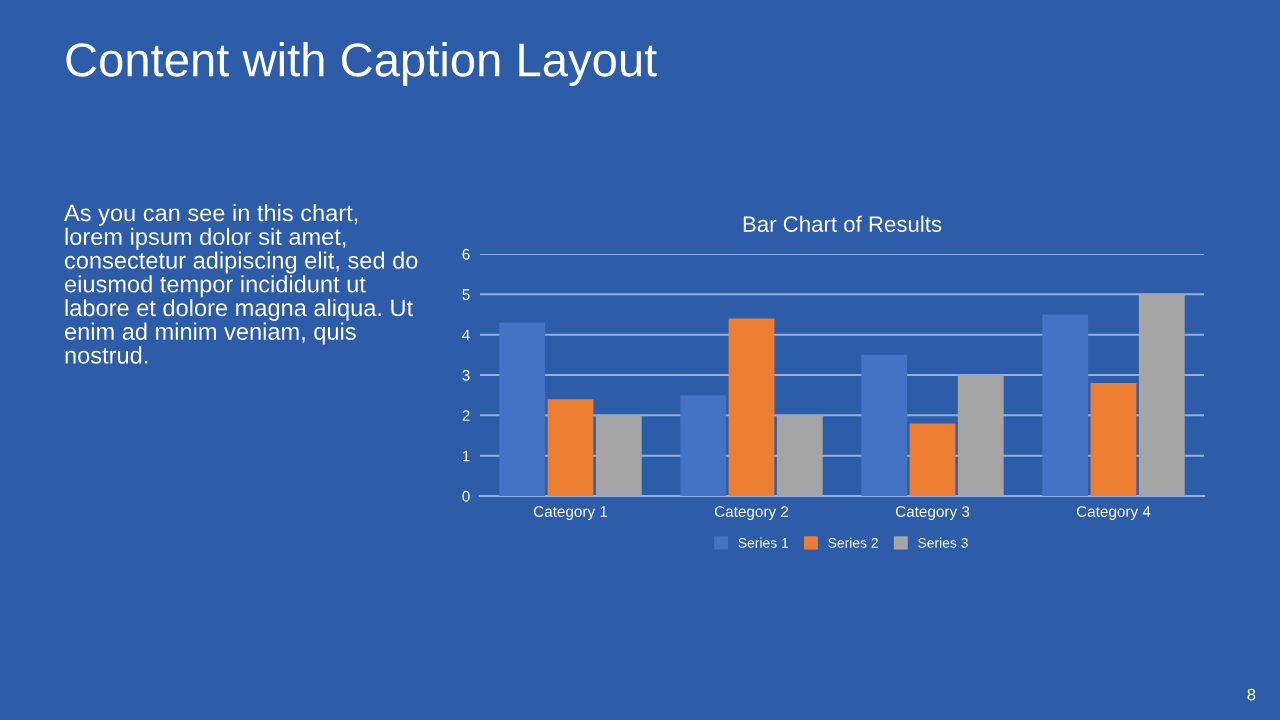 Image resolution: width=1280 pixels, height=720 pixels. Describe the element at coordinates (361, 64) in the screenshot. I see `text: Content with Caption Layout` at that location.